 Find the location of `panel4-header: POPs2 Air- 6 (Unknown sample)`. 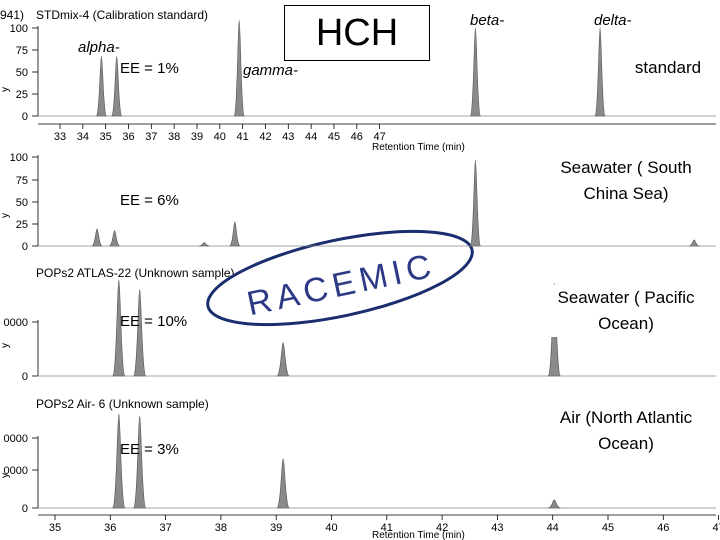

panel4-header: POPs2 Air- 6 (Unknown sample) is located at coordinates (122, 404).